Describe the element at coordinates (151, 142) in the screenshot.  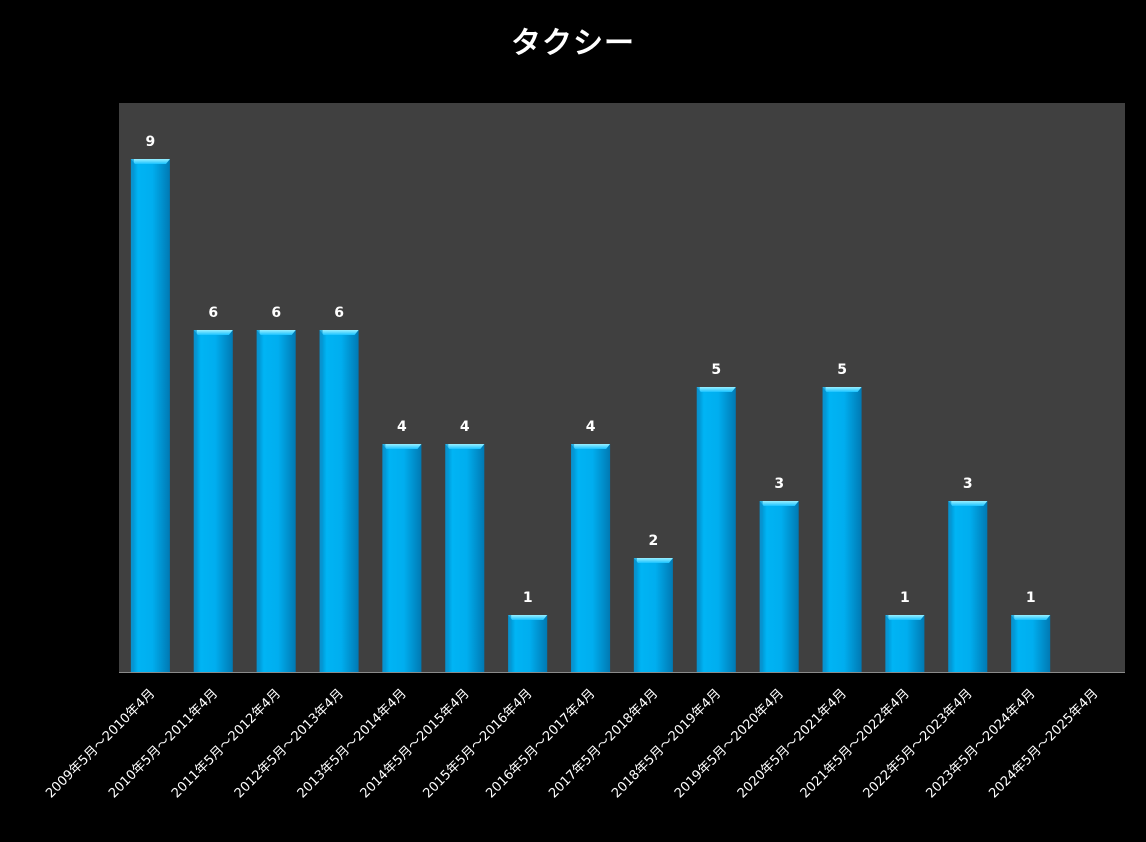
I see `data-label: 9` at that location.